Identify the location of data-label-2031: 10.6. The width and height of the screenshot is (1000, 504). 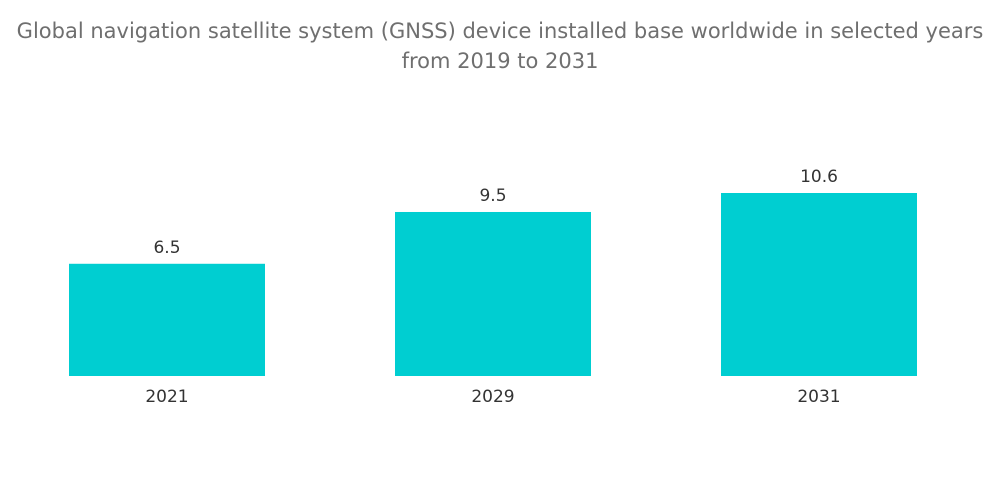
(819, 177).